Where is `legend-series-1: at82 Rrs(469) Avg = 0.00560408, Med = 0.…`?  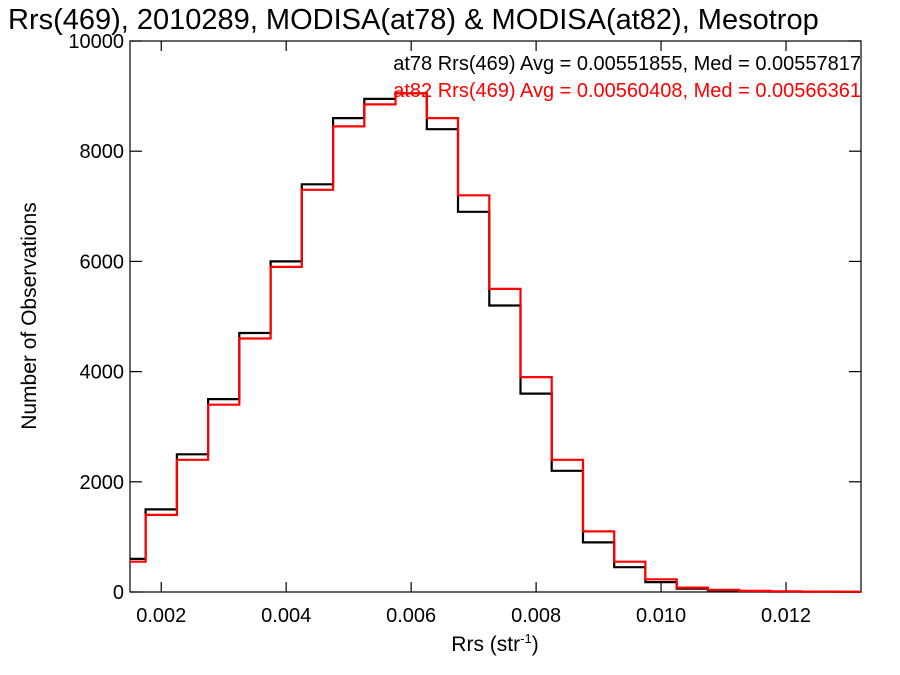
legend-series-1: at82 Rrs(469) Avg = 0.00560408, Med = 0.… is located at coordinates (627, 91).